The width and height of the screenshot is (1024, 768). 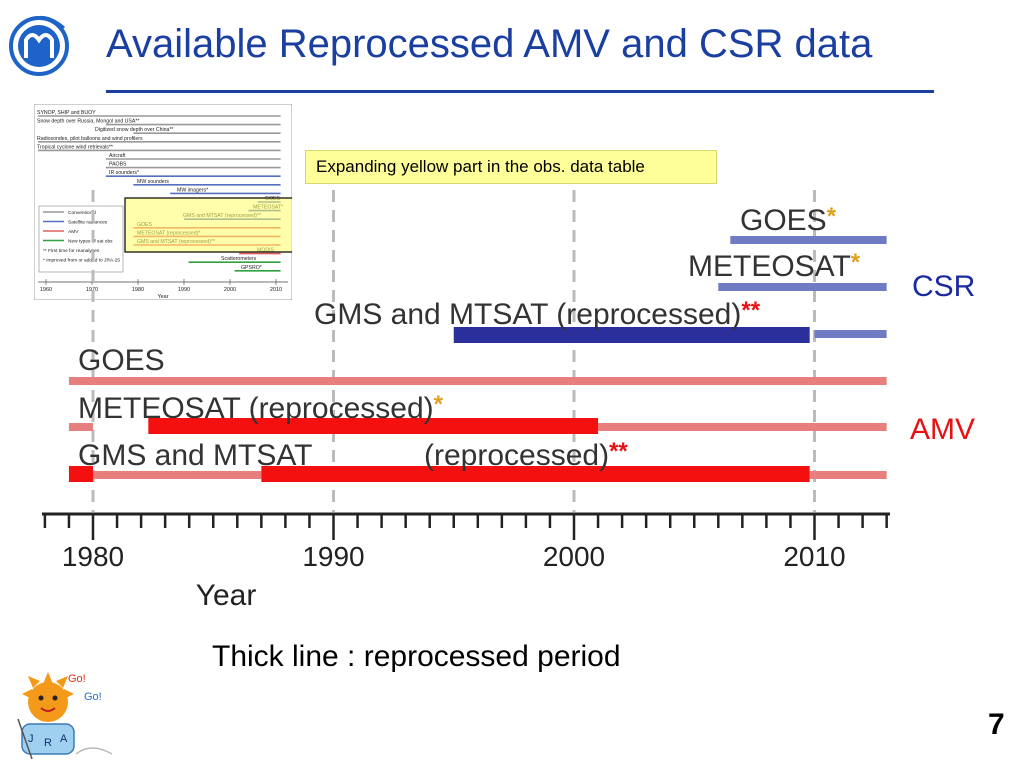 I want to click on inset-row-label: Digitized snow depth over China**, so click(x=134, y=130).